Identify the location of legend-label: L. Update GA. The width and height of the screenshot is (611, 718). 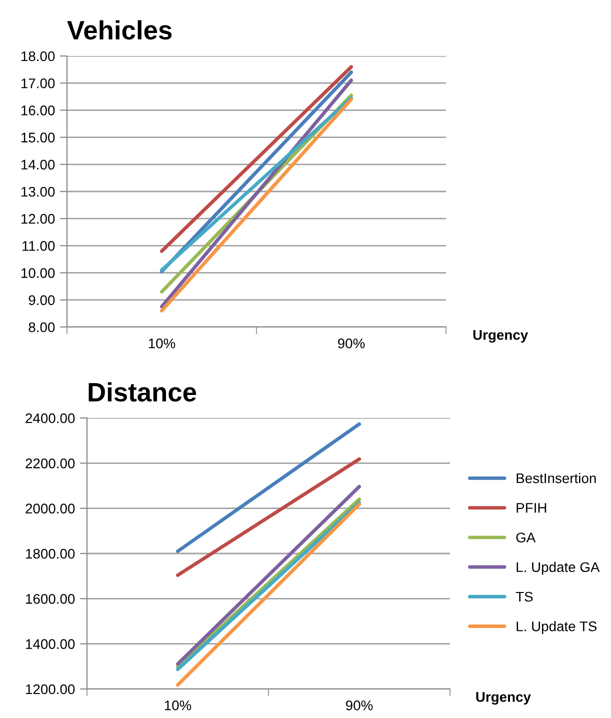
(558, 568).